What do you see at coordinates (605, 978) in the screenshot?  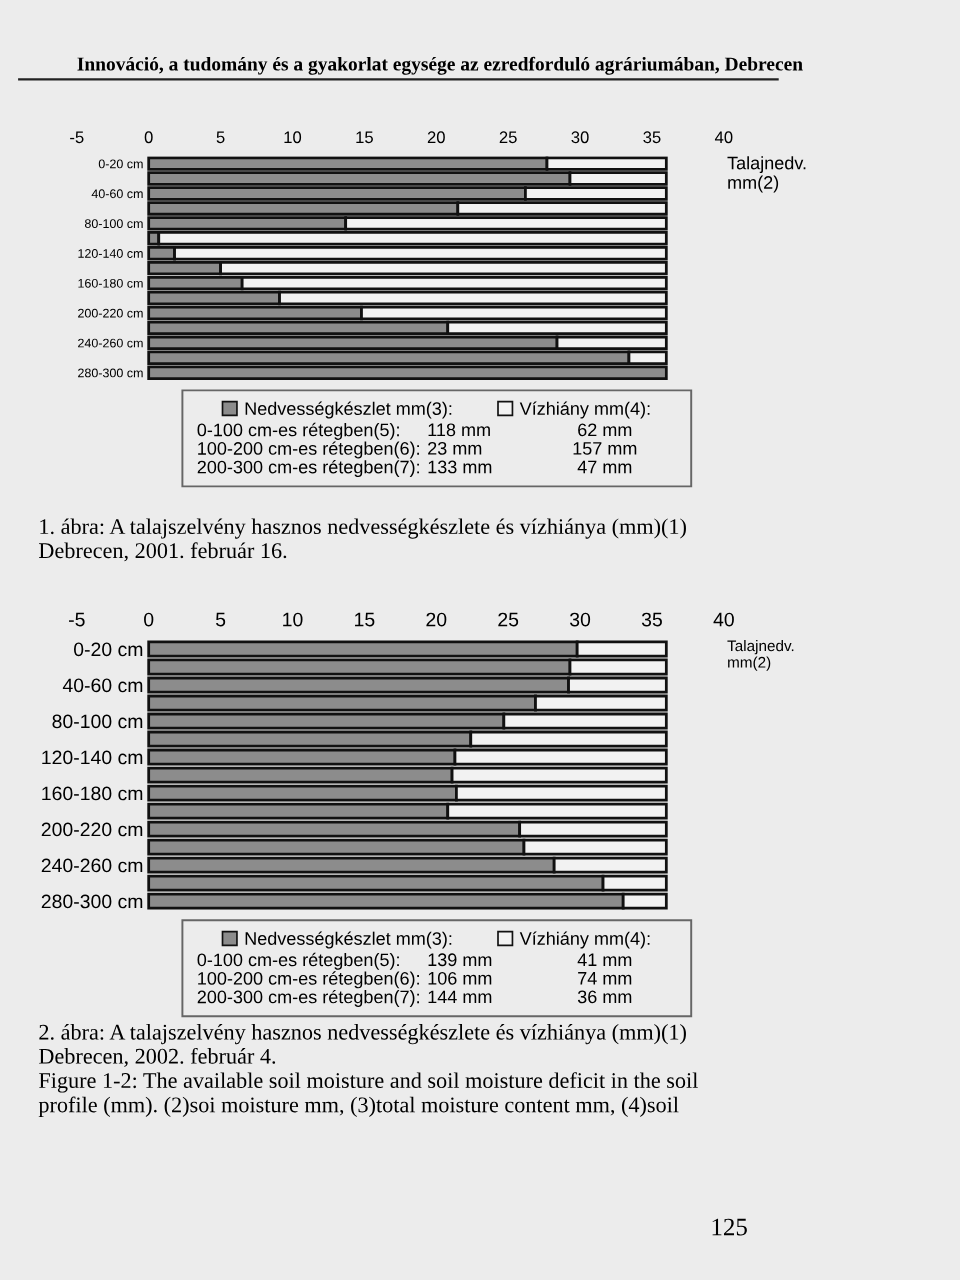 I see `text: 74 mm` at bounding box center [605, 978].